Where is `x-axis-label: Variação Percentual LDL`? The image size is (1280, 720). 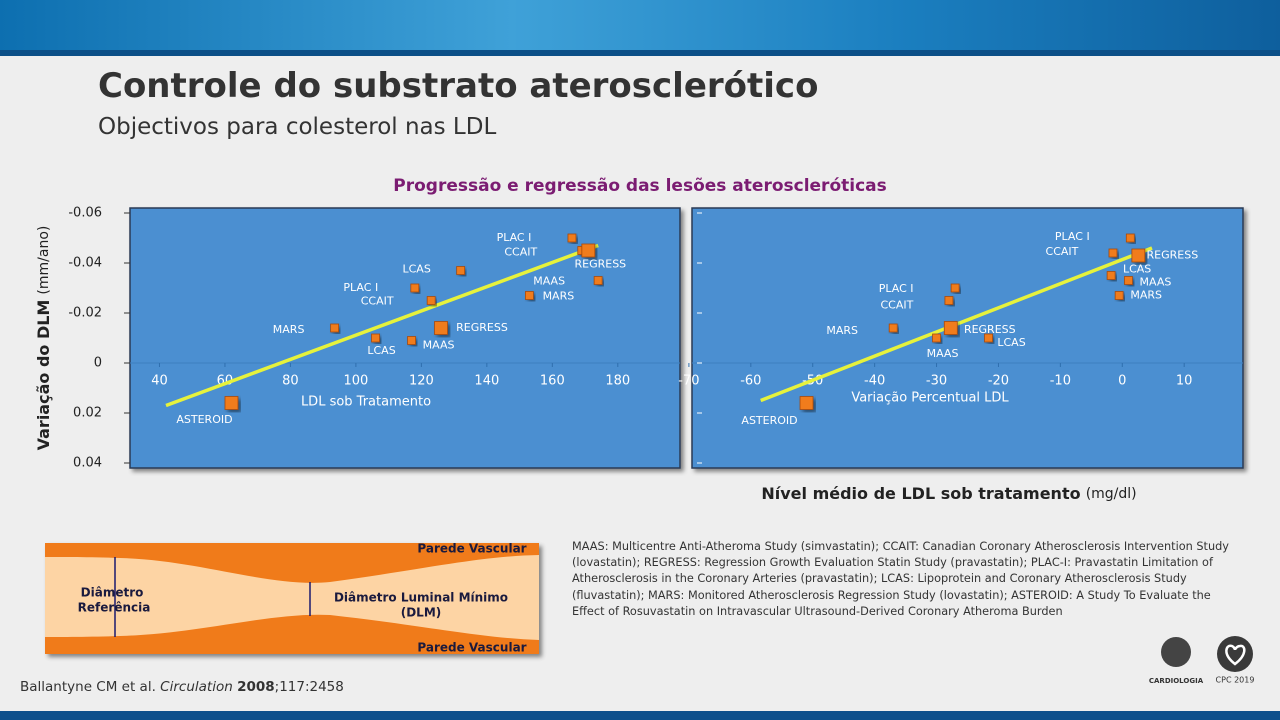 x-axis-label: Variação Percentual LDL is located at coordinates (930, 398).